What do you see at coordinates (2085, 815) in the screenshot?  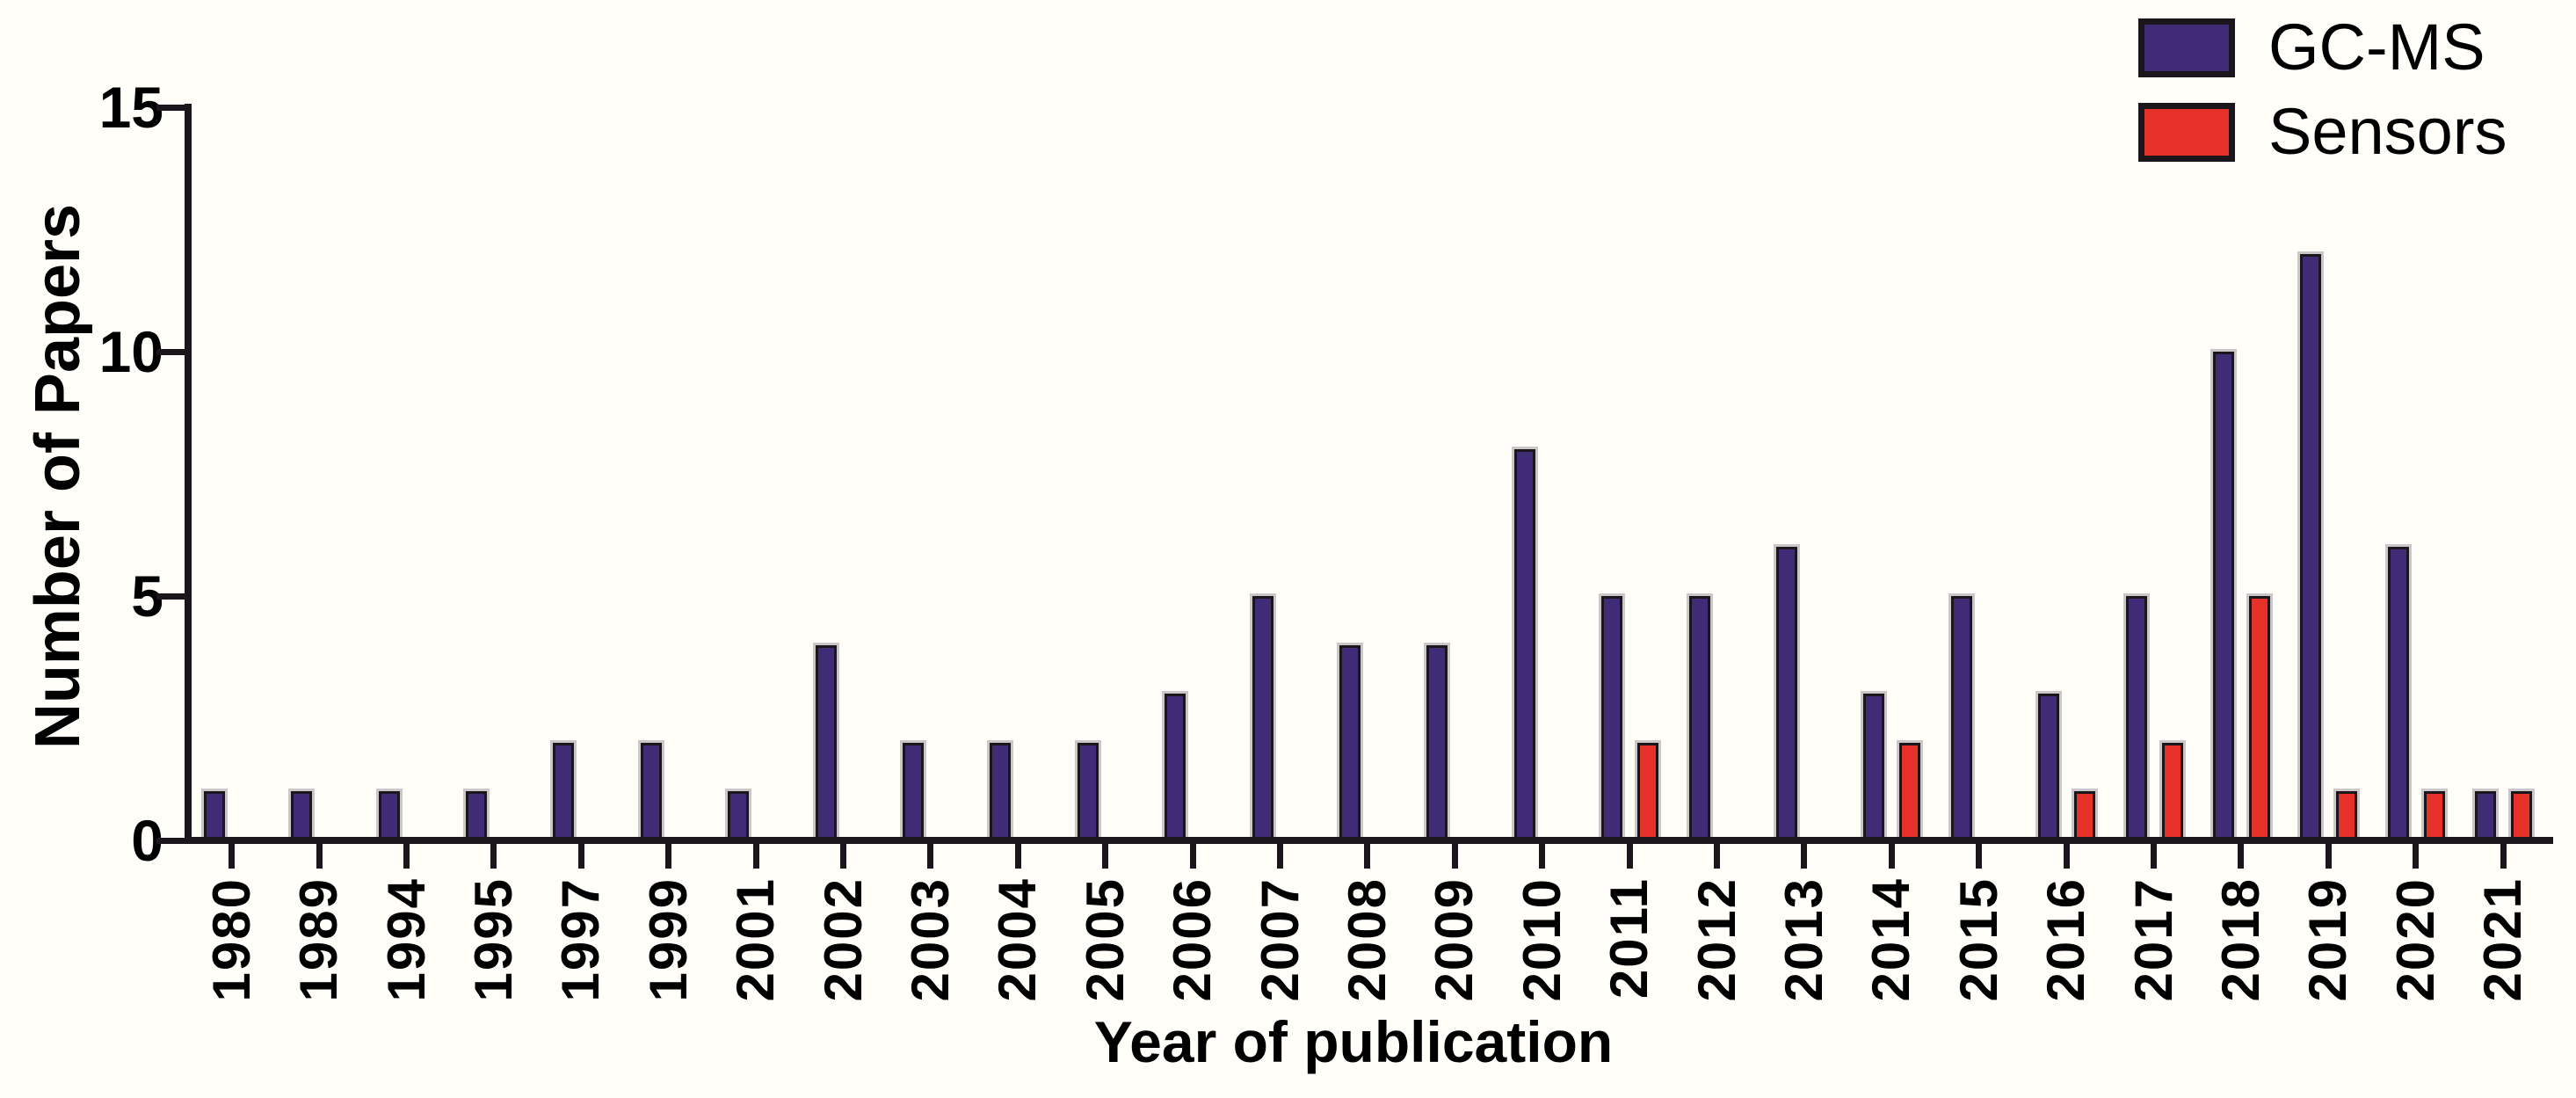 I see `bar-sensors-2016` at bounding box center [2085, 815].